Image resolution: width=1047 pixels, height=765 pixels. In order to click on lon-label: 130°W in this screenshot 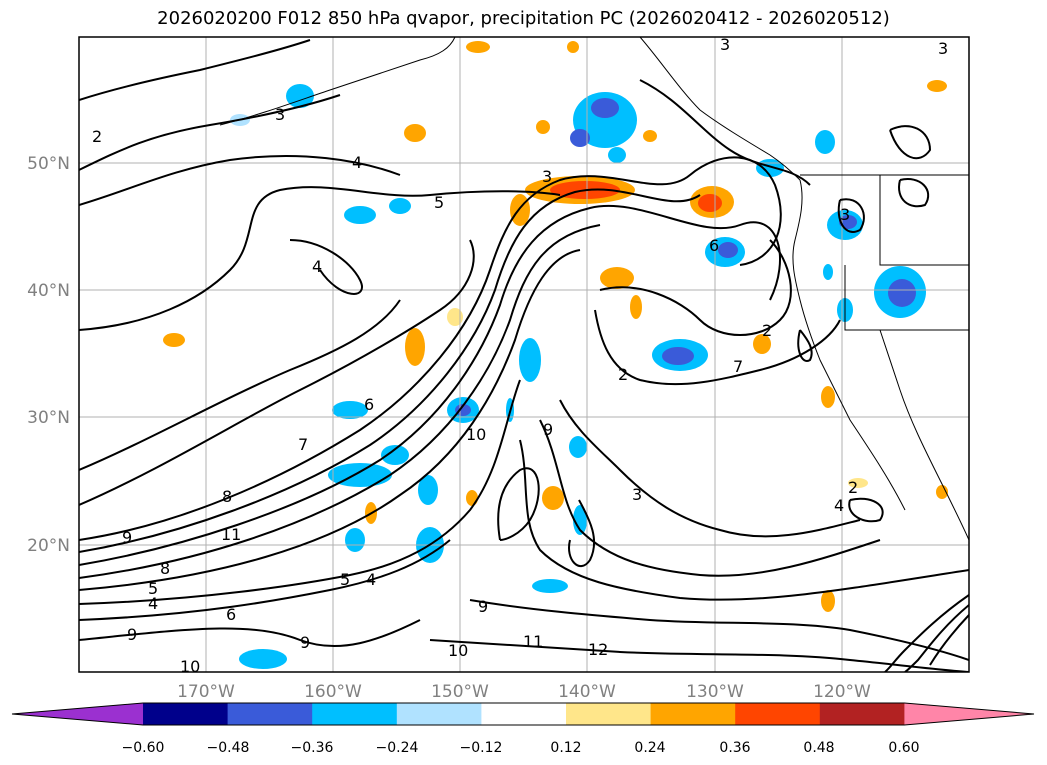, I will do `click(715, 692)`.